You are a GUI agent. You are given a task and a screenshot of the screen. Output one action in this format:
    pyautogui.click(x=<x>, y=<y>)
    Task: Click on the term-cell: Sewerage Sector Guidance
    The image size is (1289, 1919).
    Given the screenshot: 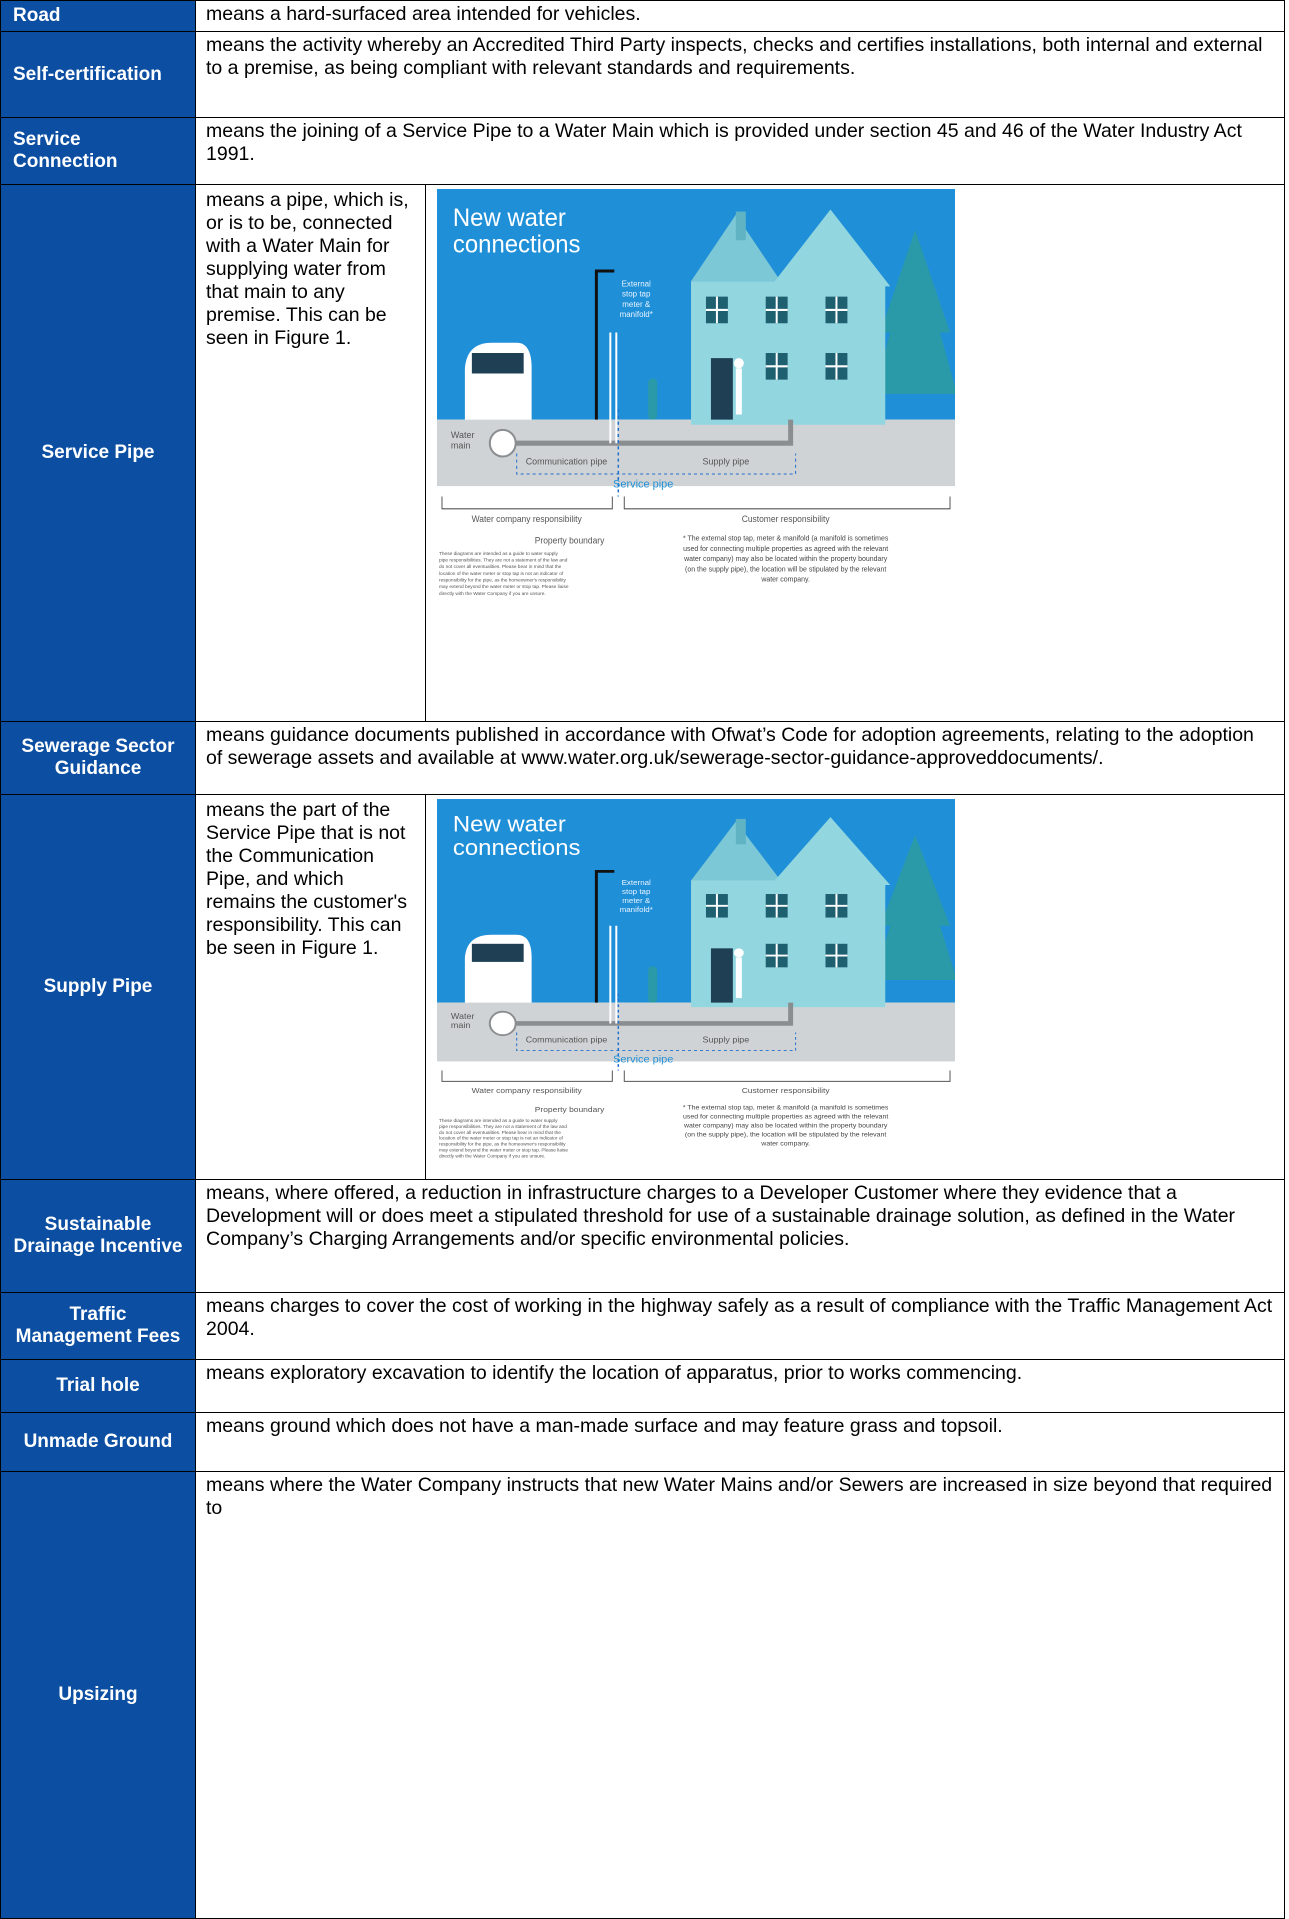 What is the action you would take?
    pyautogui.click(x=98, y=758)
    